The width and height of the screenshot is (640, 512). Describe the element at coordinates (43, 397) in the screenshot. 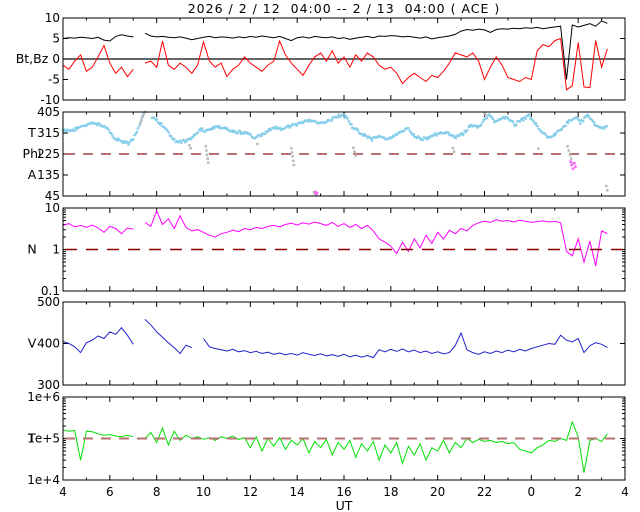

I see `y-tick-label: 1e+6` at that location.